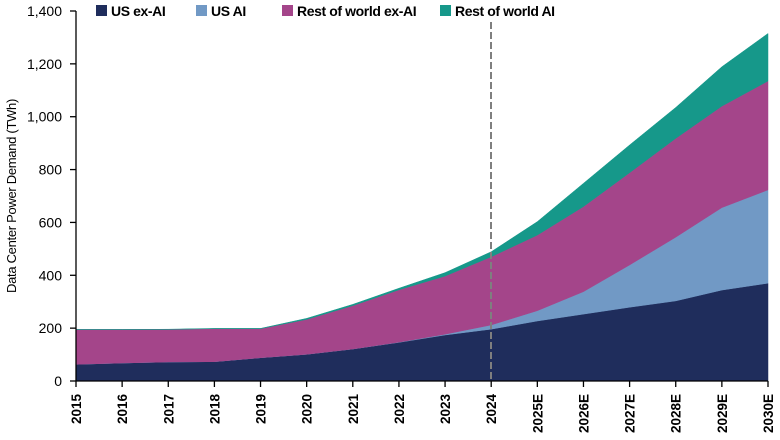 This screenshot has width=780, height=440. I want to click on y-tick-label: 800, so click(51, 170).